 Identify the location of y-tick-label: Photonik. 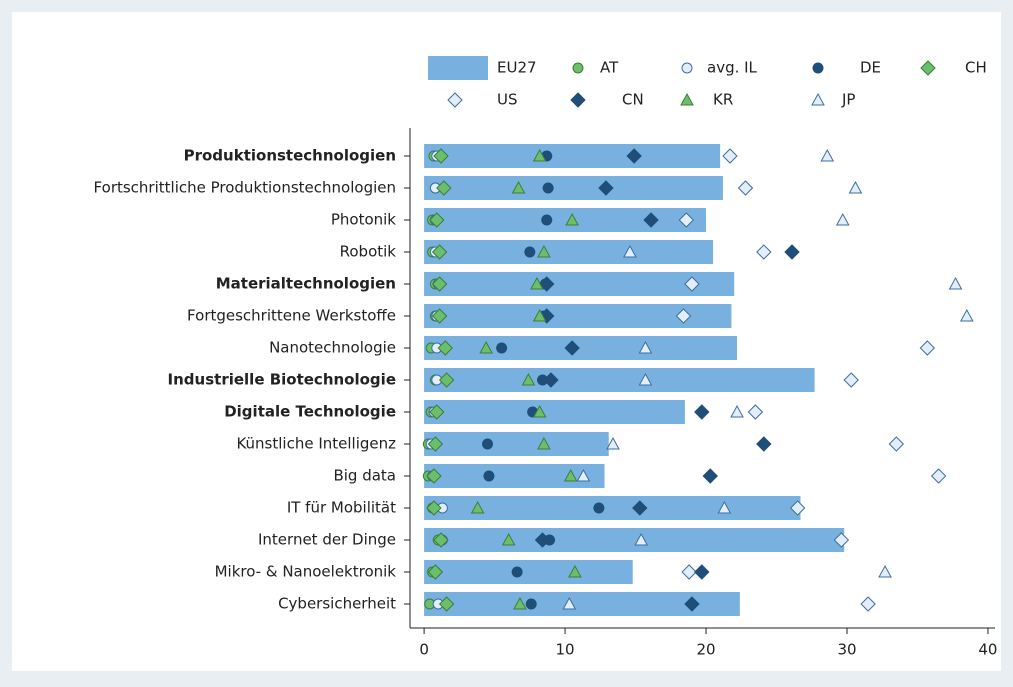
(363, 220).